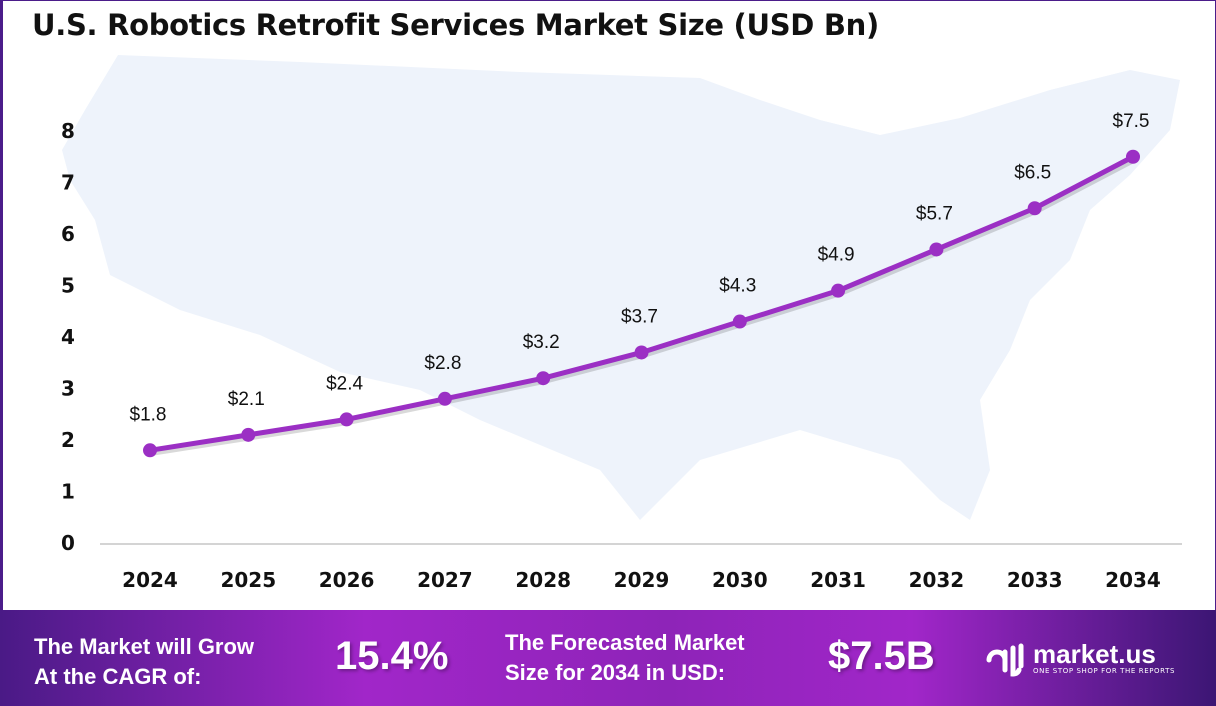 This screenshot has width=1216, height=706. What do you see at coordinates (737, 286) in the screenshot?
I see `data-label: $4.3` at bounding box center [737, 286].